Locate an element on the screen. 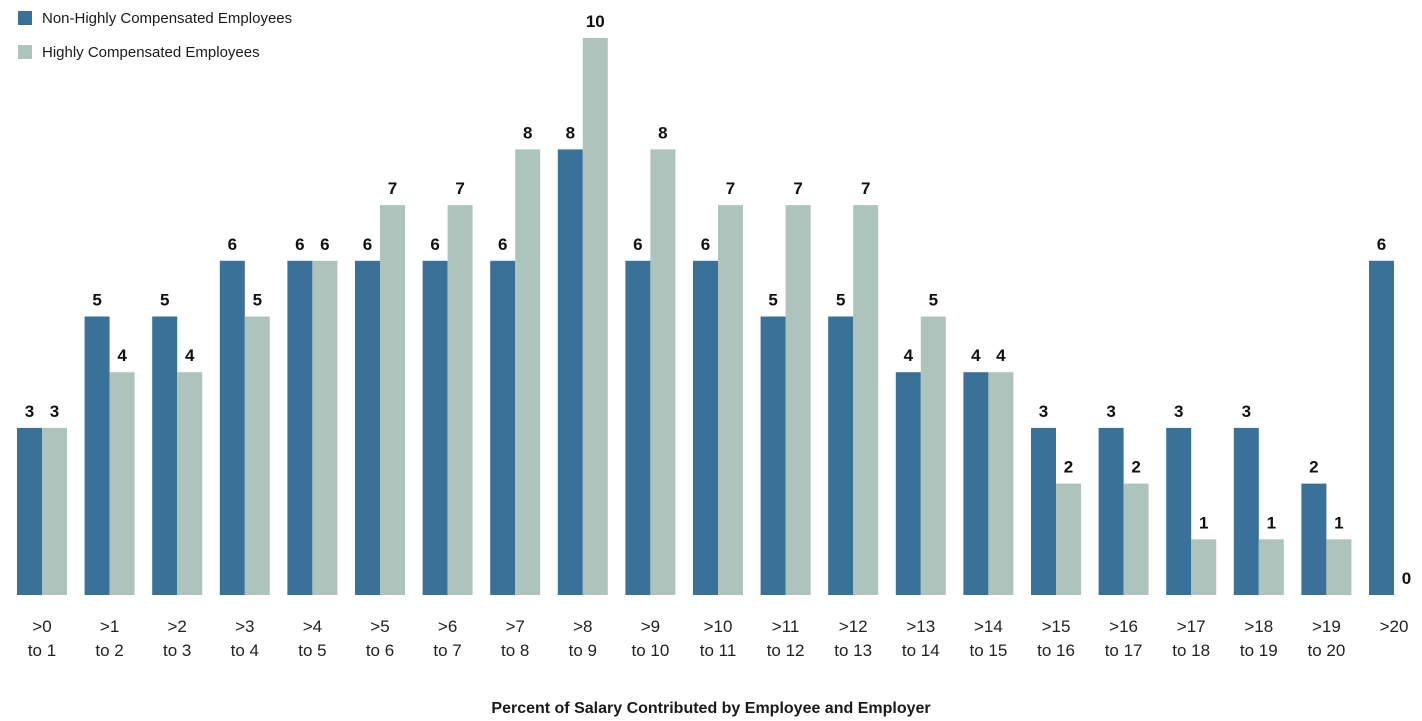  bar-s0-c9 is located at coordinates (638, 427).